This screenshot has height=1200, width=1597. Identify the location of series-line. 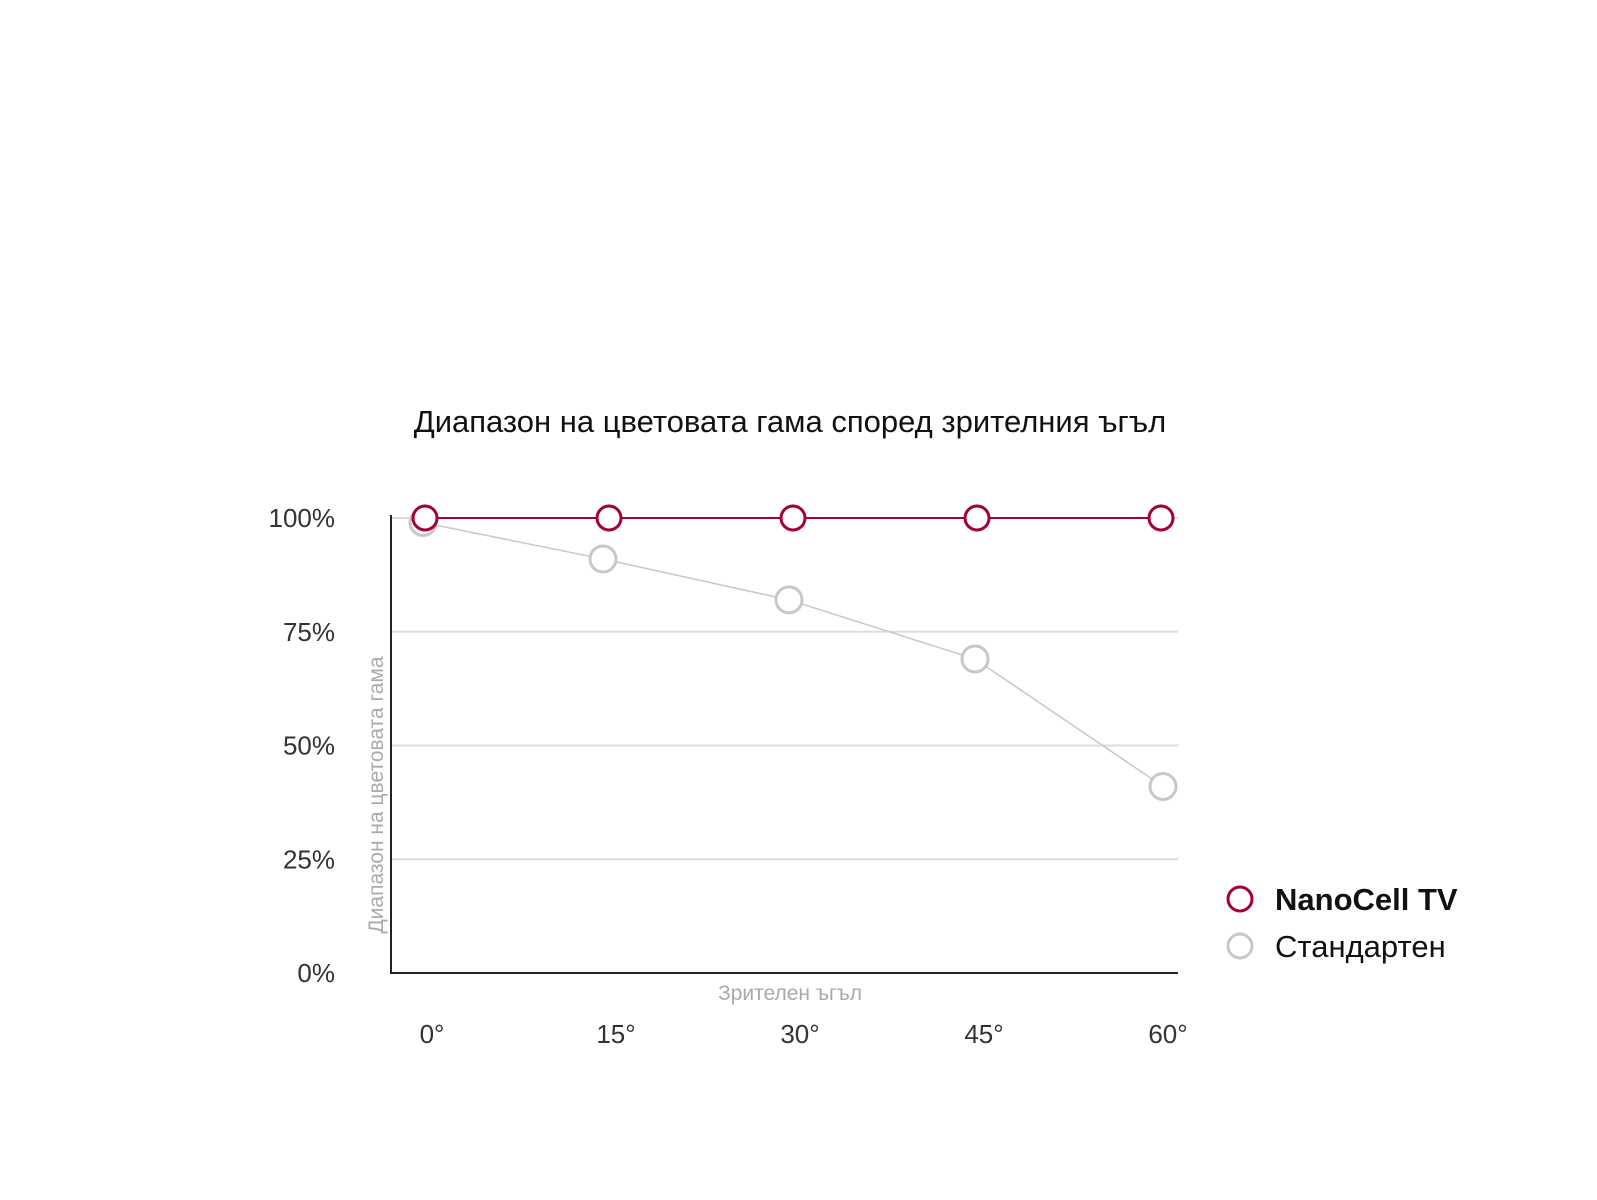
(793, 654).